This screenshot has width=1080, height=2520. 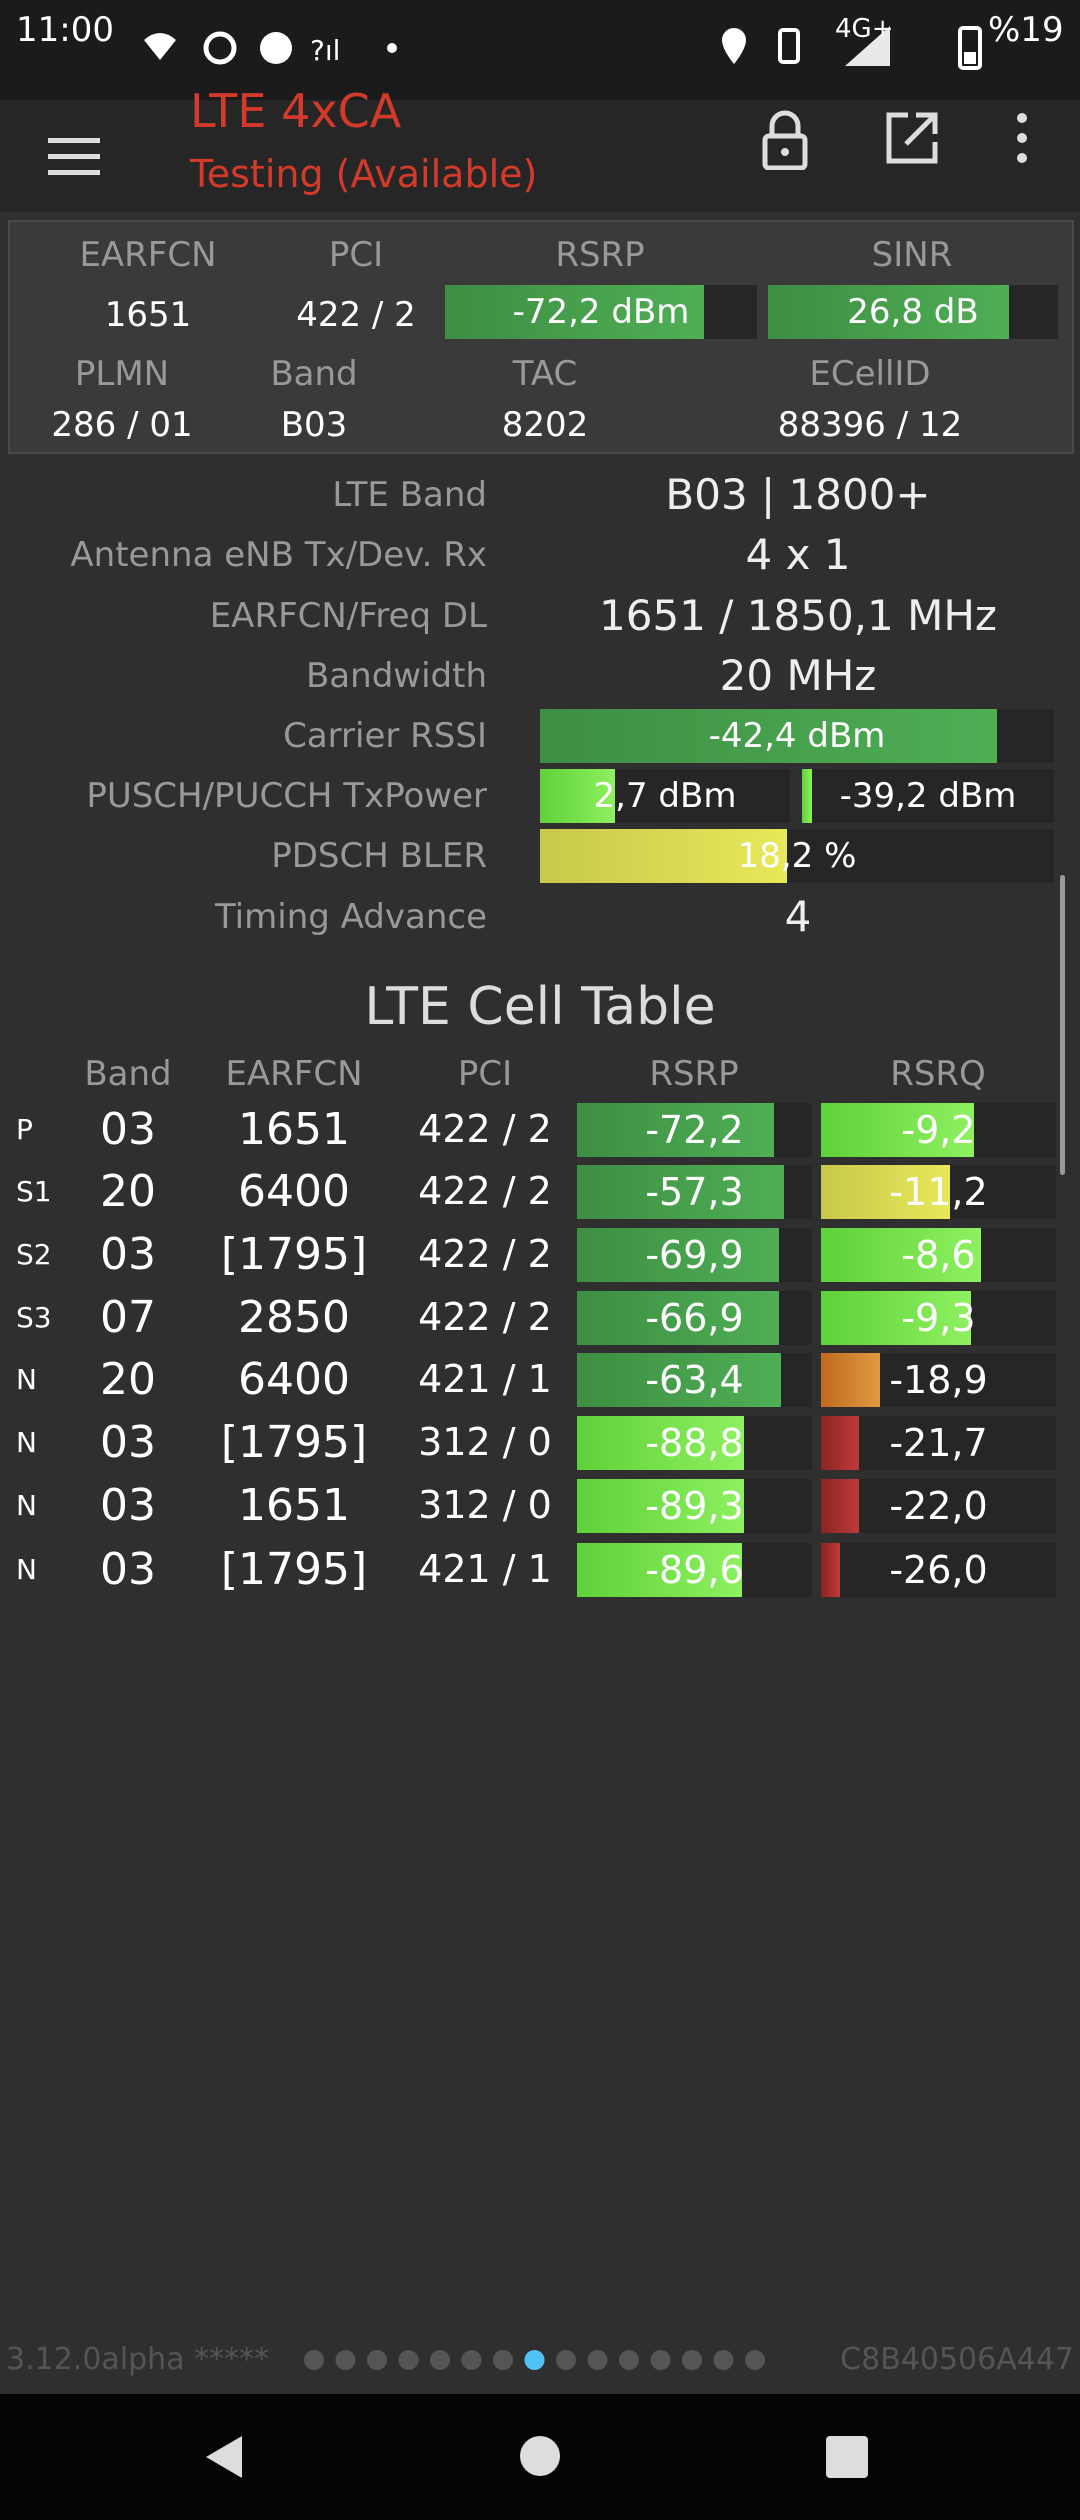 What do you see at coordinates (314, 424) in the screenshot?
I see `summary-value: B03` at bounding box center [314, 424].